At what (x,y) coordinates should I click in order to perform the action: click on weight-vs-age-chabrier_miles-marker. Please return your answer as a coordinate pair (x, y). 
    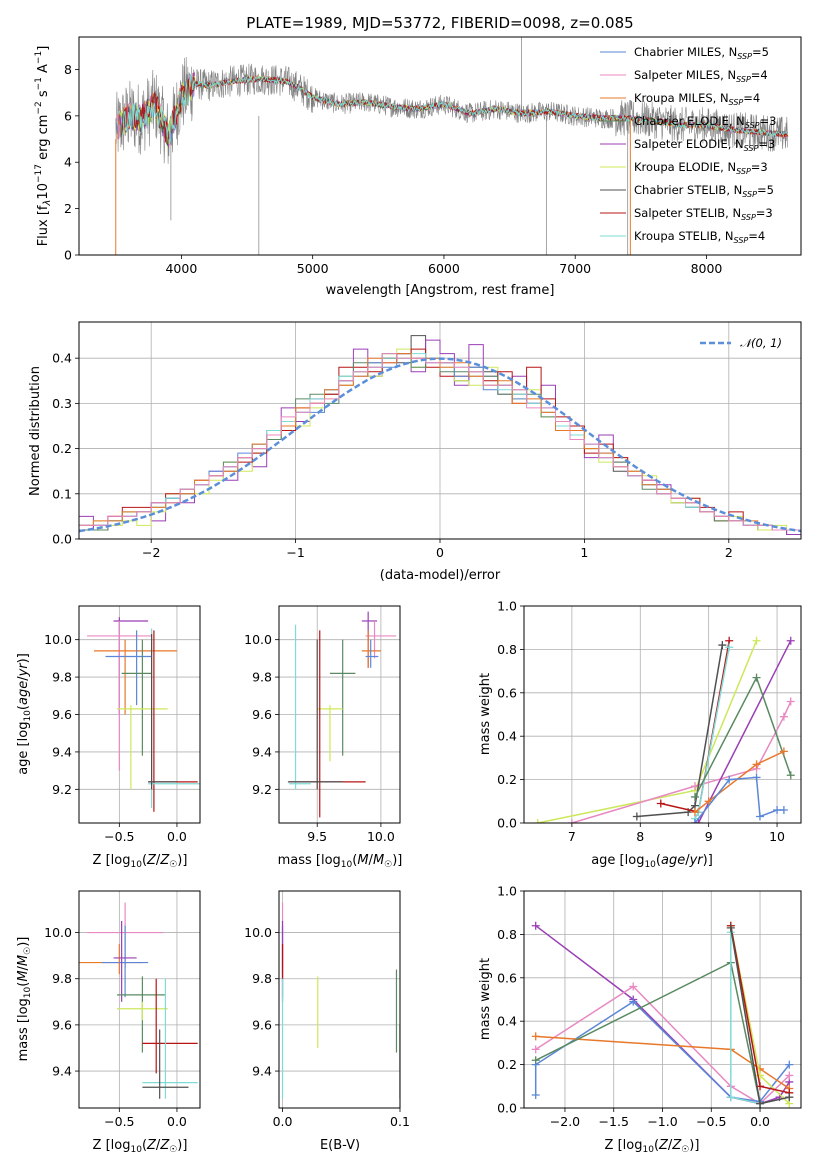
    Looking at the image, I should click on (756, 777).